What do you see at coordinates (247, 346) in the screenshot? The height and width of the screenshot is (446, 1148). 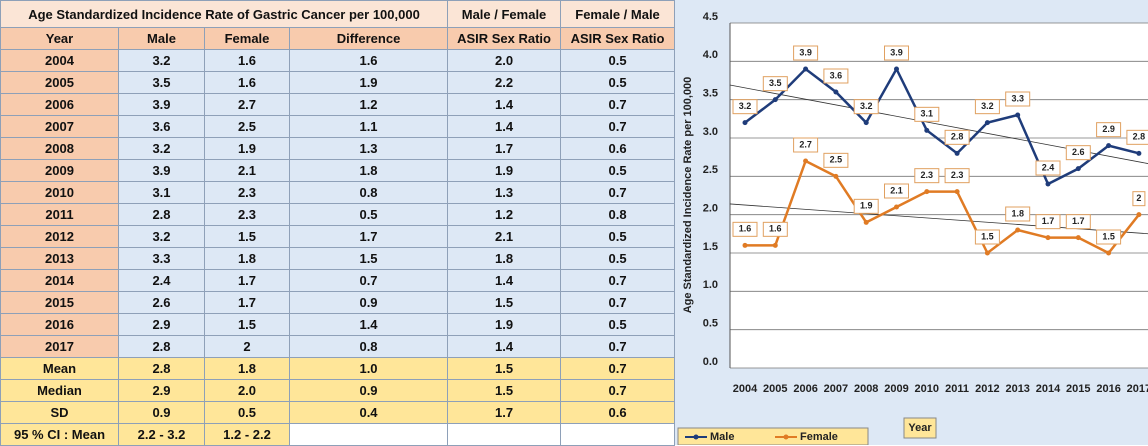 I see `table-cell: 2` at bounding box center [247, 346].